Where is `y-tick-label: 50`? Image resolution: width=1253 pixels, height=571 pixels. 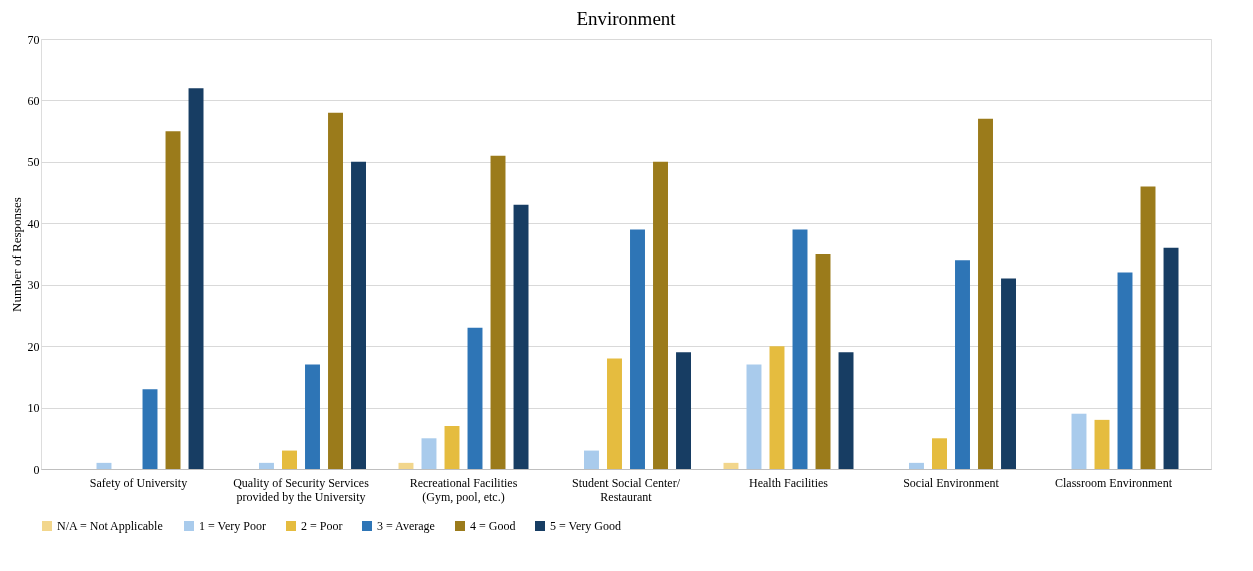
y-tick-label: 50 is located at coordinates (33, 162).